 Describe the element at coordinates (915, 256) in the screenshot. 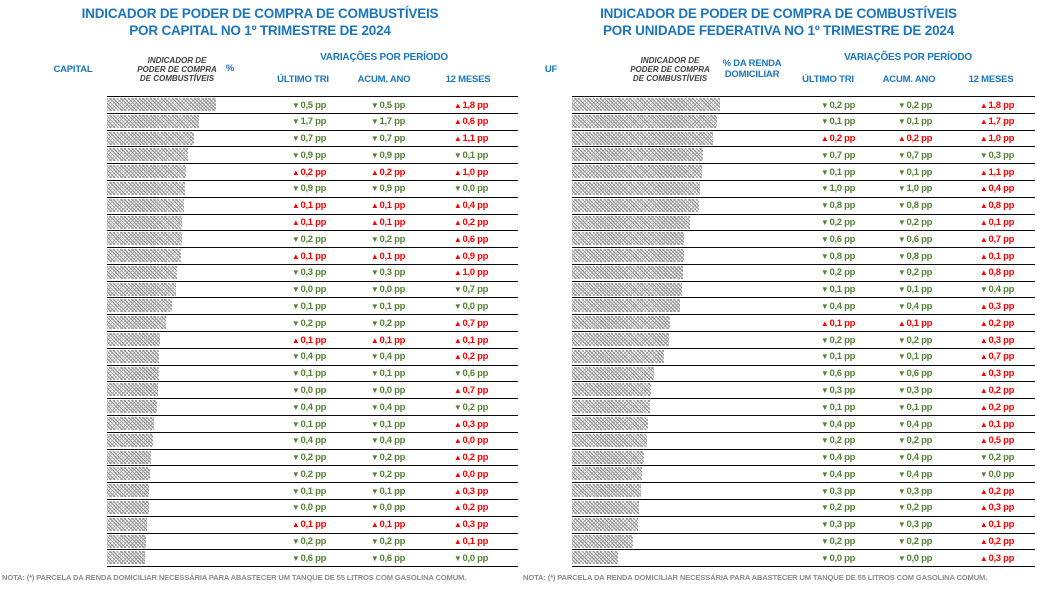

I see `variation-value: ▼0,8 pp` at that location.